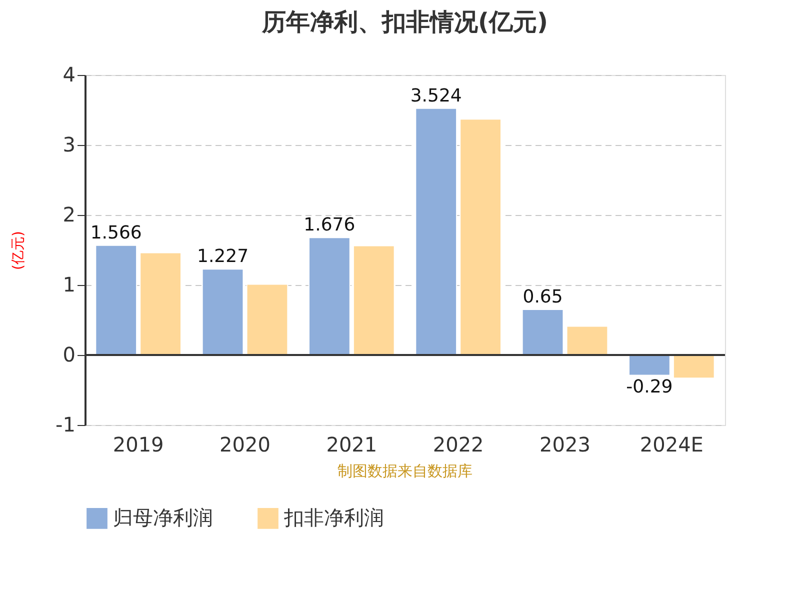 The height and width of the screenshot is (600, 800). Describe the element at coordinates (69, 284) in the screenshot. I see `y-tick-label: 1` at that location.